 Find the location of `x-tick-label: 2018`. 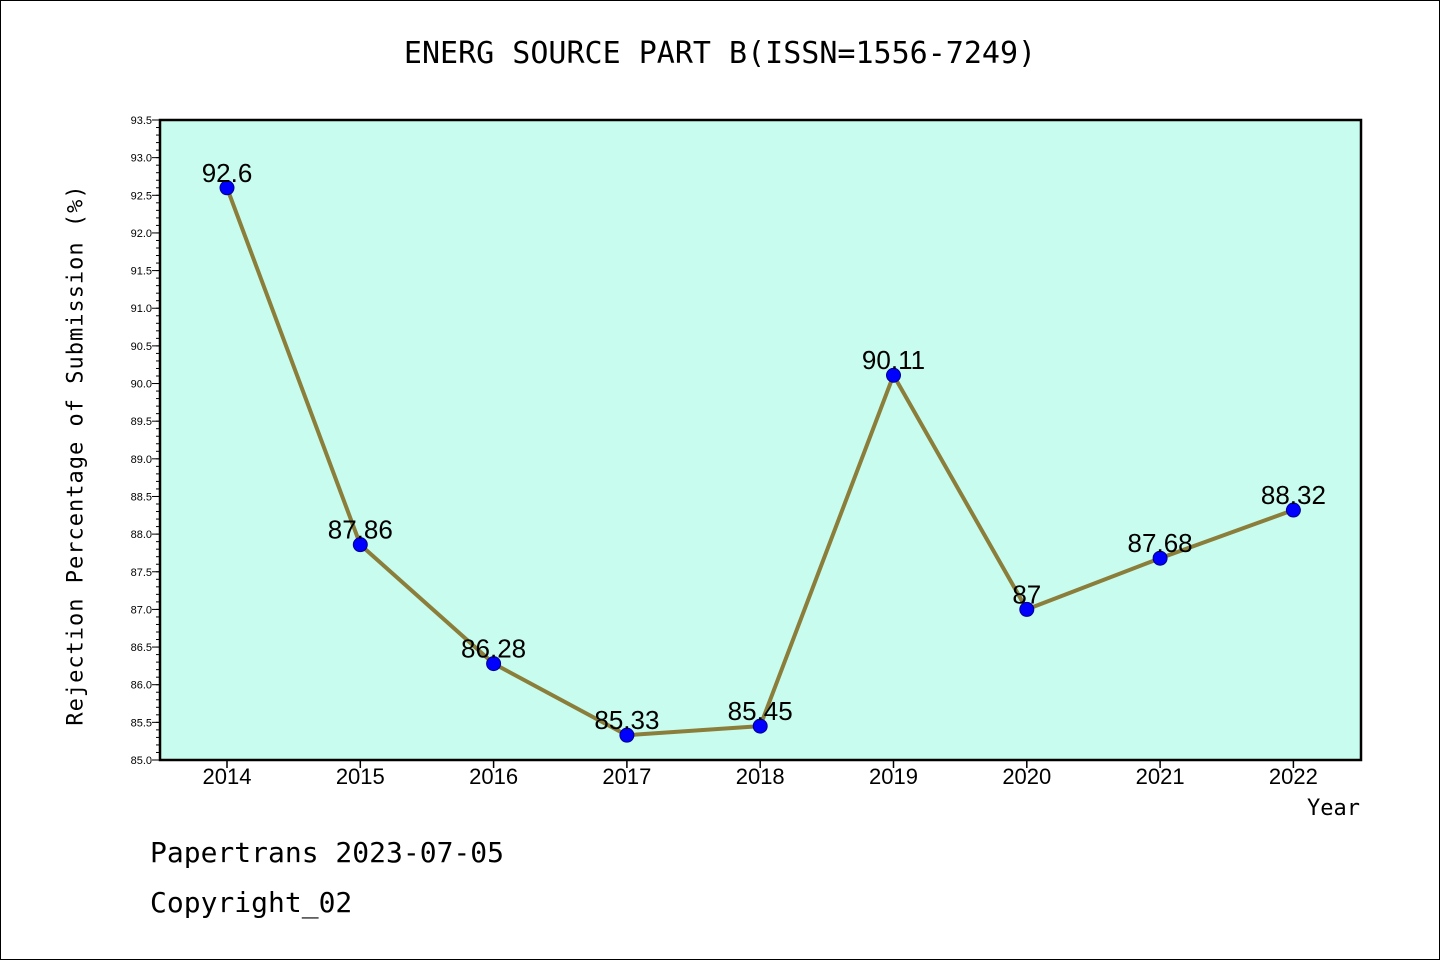

x-tick-label: 2018 is located at coordinates (760, 776).